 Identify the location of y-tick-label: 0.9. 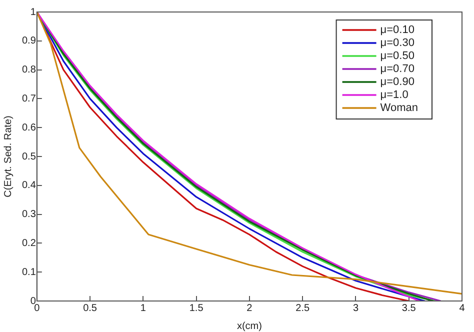
(29, 41).